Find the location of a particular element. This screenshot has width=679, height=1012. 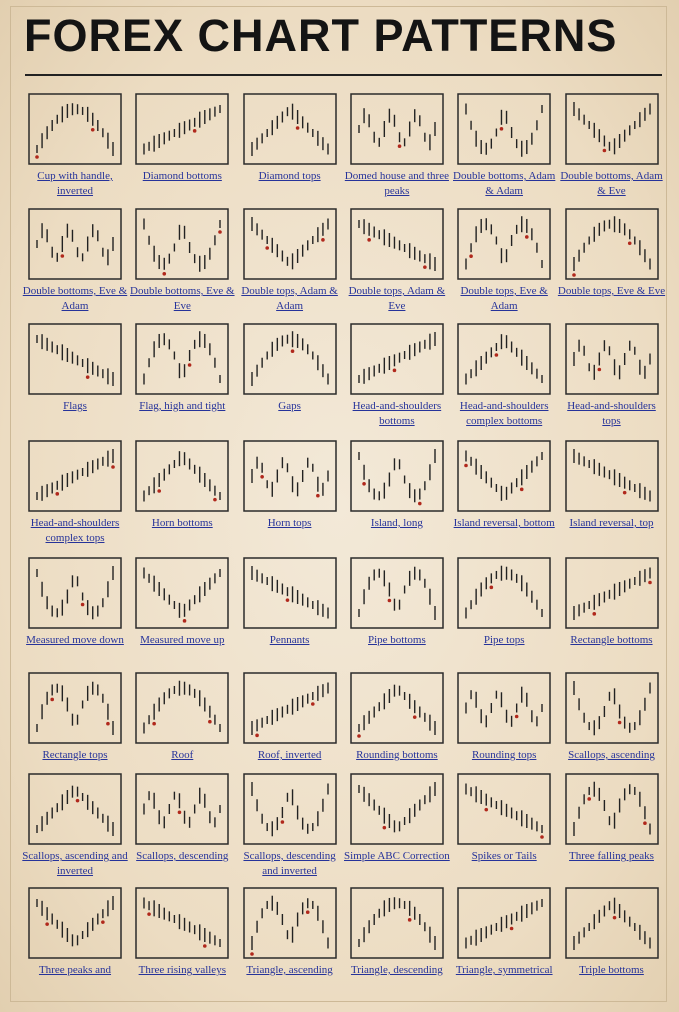

pattern-cell: Three falling peaks is located at coordinates (612, 818).